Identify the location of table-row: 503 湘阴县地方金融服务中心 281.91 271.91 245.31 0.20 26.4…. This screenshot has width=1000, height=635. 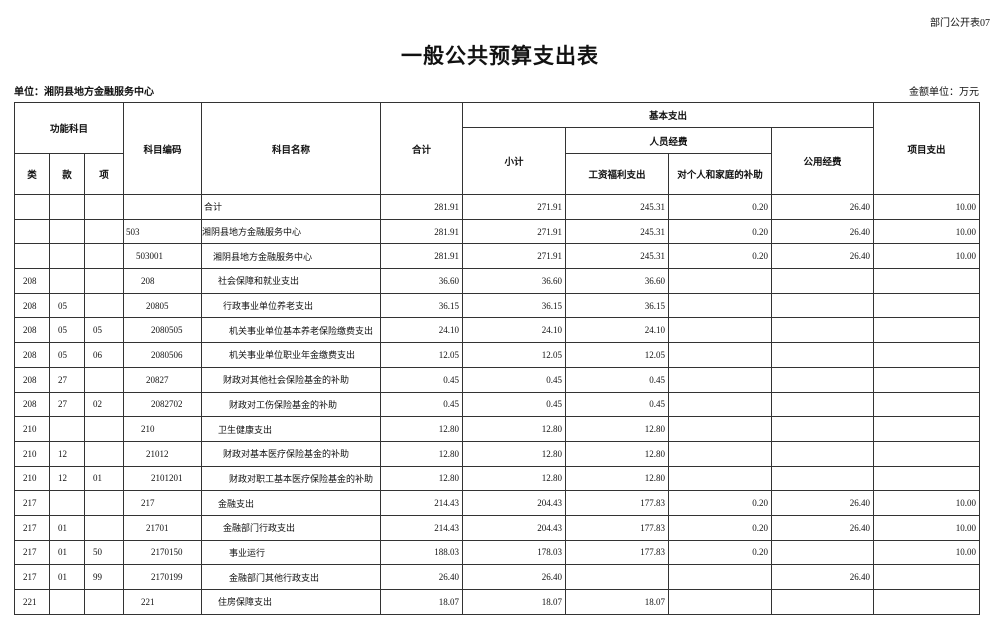
(497, 231).